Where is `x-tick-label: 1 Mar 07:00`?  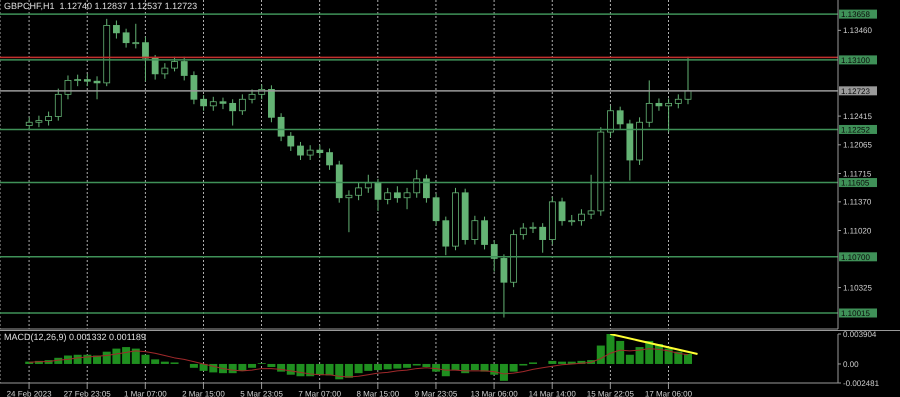
x-tick-label: 1 Mar 07:00 is located at coordinates (146, 393).